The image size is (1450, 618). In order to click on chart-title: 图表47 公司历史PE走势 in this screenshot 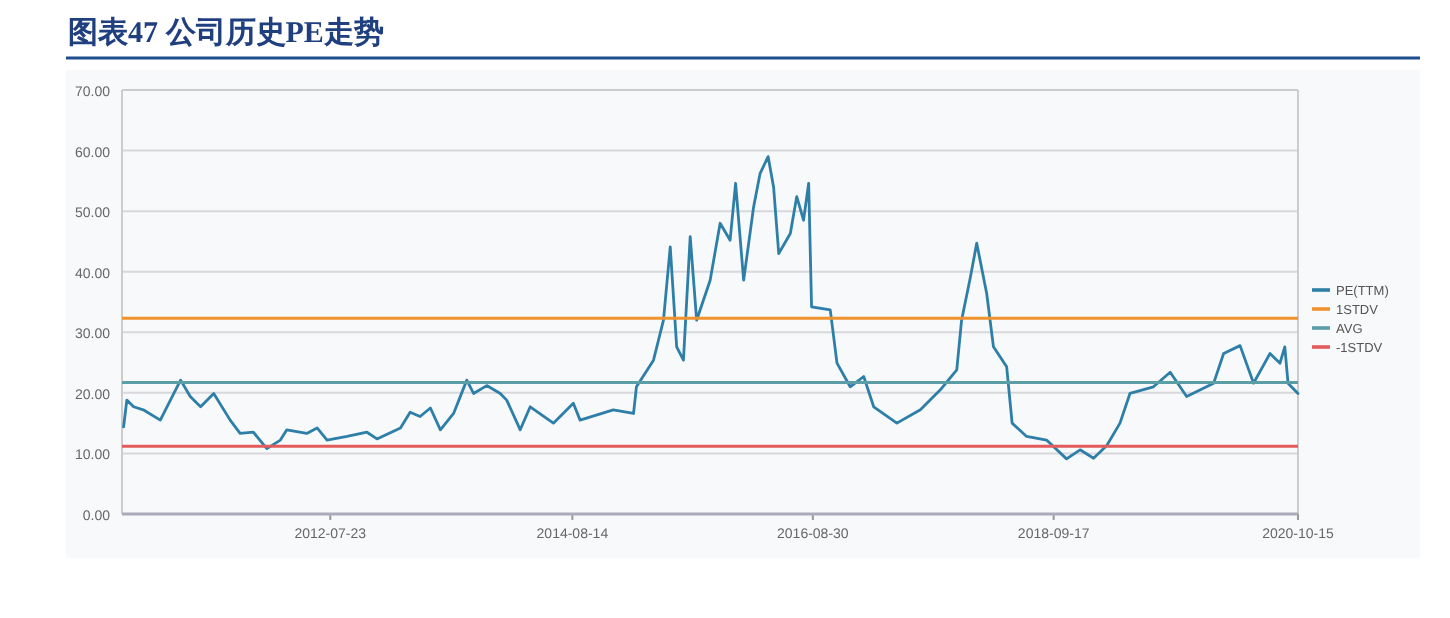, I will do `click(226, 33)`.